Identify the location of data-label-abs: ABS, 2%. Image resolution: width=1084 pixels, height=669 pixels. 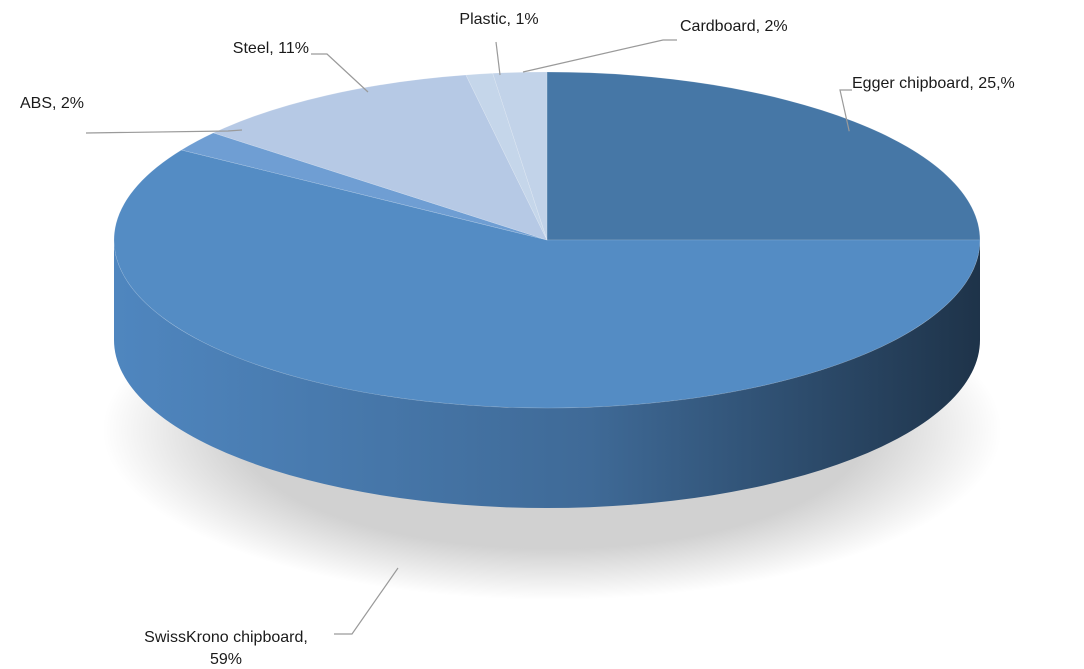
(52, 103).